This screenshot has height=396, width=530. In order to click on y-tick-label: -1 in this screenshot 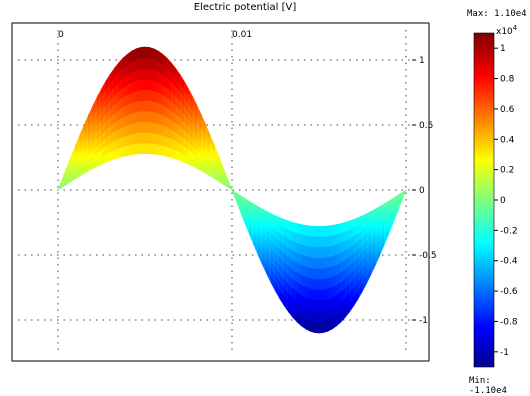, I will do `click(423, 321)`.